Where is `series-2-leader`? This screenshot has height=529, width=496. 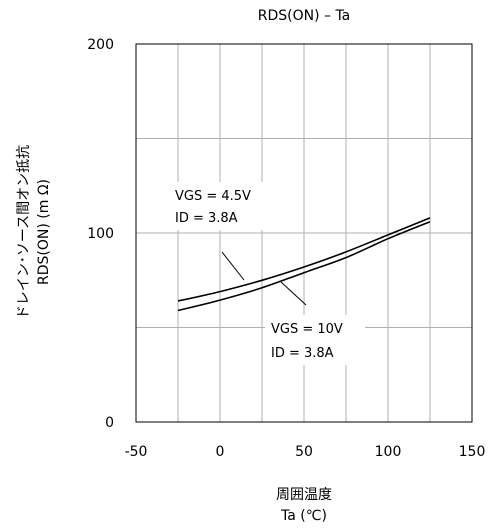
series-2-leader is located at coordinates (293, 293).